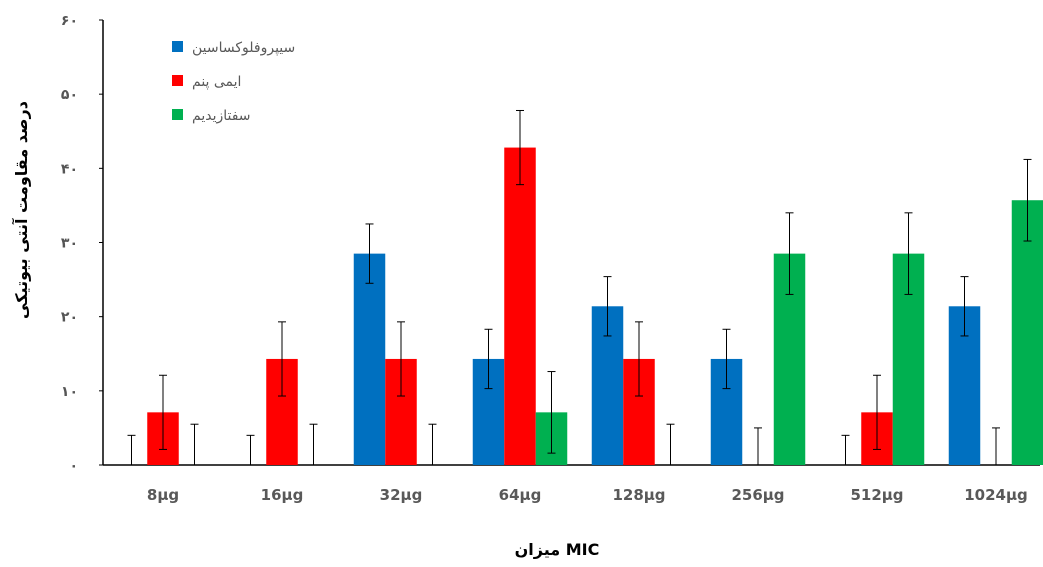 The height and width of the screenshot is (567, 1043). Describe the element at coordinates (82, 243) in the screenshot. I see `y-tick-labels: ۰ ۱۰ ۲۰ ۳۰ ۴۰ ۵۰ ۶۰` at that location.